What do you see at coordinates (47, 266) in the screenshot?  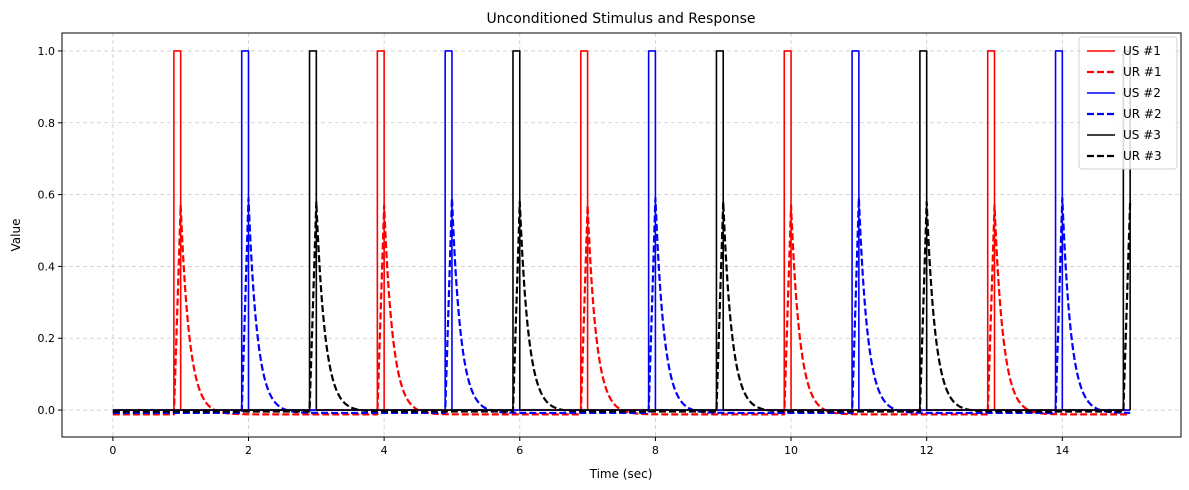 I see `y-tick-label: 0.4` at bounding box center [47, 266].